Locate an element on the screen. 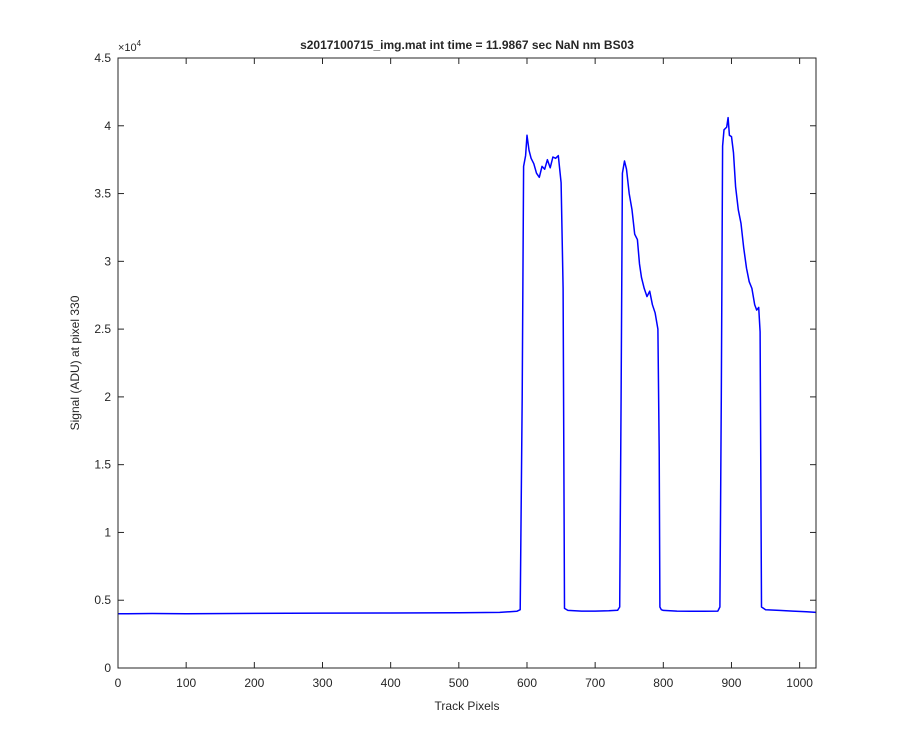  y-tick-label: 4 is located at coordinates (107, 126).